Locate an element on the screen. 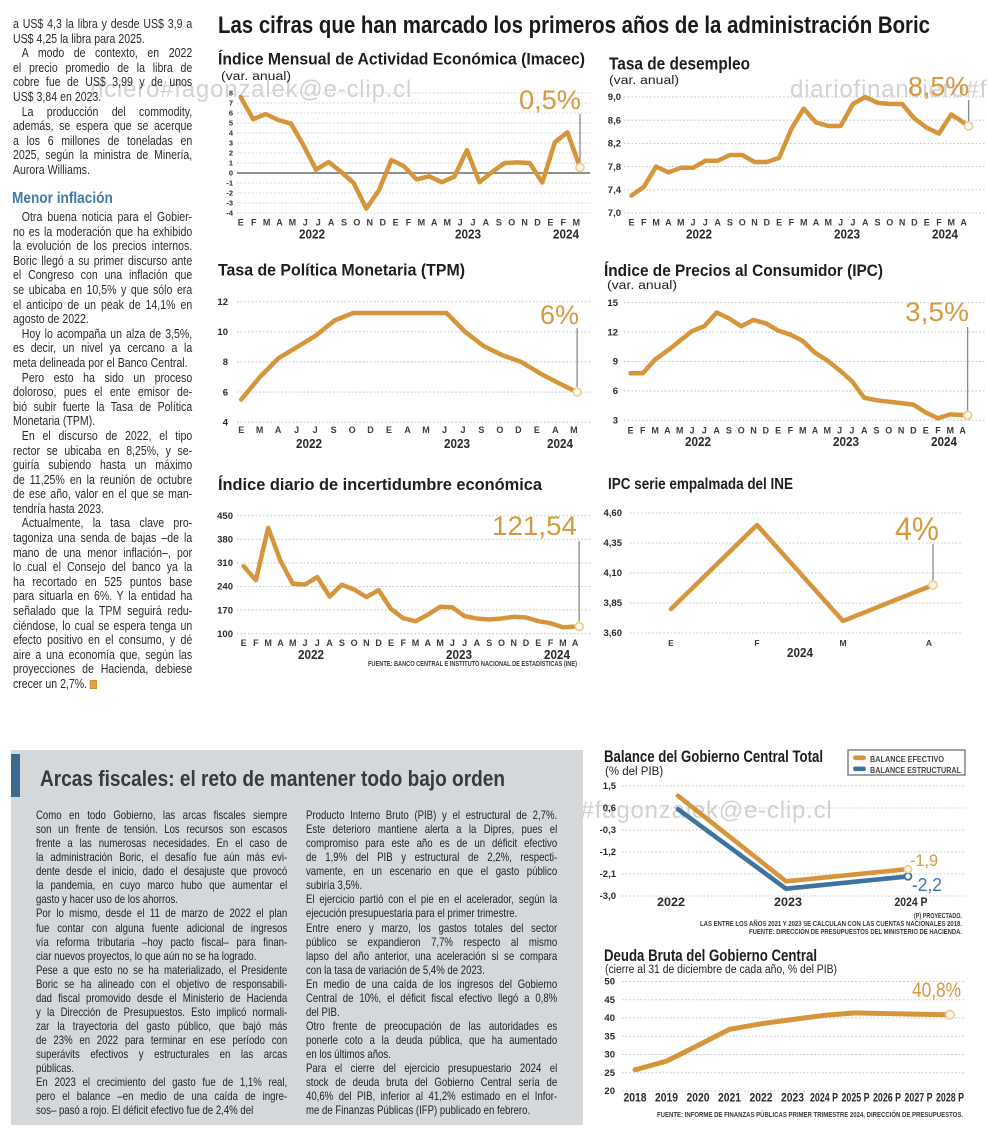 This screenshot has width=988, height=1133. svg-text: 3,85 is located at coordinates (613, 603).